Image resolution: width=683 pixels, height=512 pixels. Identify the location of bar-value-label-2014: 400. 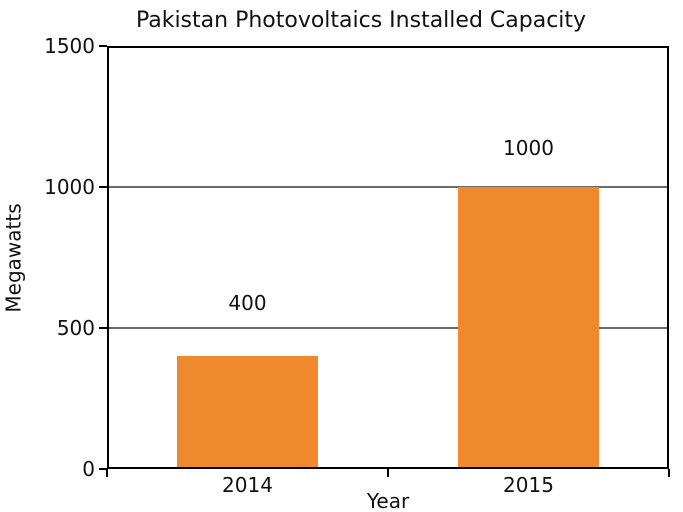
(247, 303).